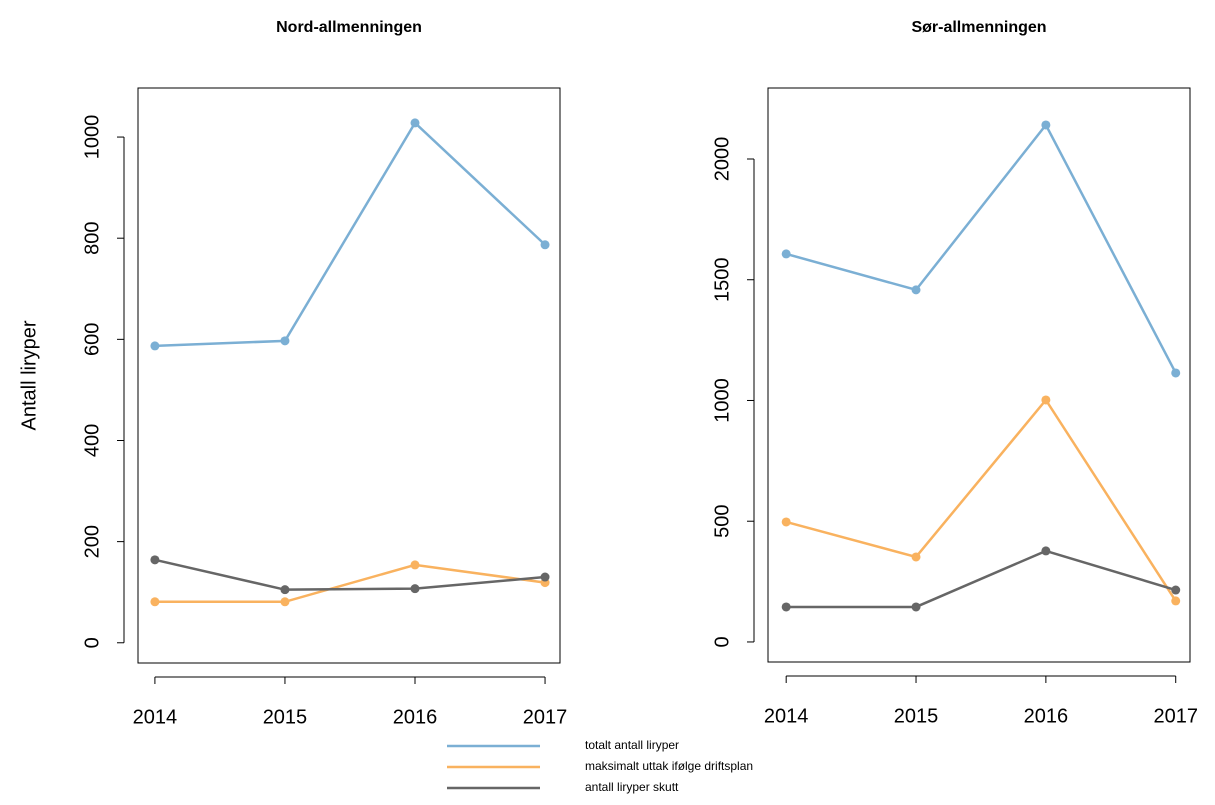 The height and width of the screenshot is (805, 1215). I want to click on y-tick-label: 400, so click(92, 440).